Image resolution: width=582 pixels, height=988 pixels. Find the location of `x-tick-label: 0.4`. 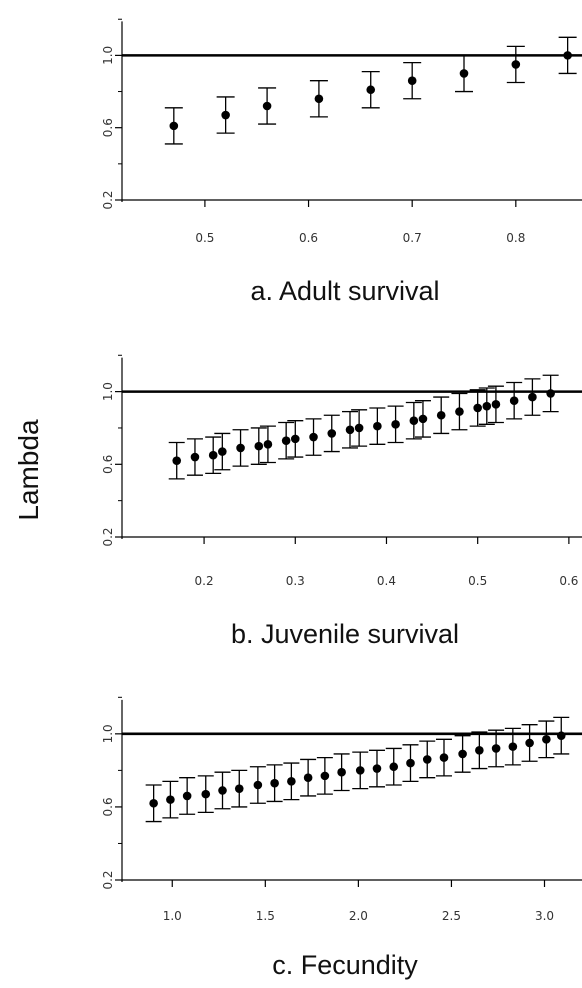

x-tick-label: 0.4 is located at coordinates (386, 581).